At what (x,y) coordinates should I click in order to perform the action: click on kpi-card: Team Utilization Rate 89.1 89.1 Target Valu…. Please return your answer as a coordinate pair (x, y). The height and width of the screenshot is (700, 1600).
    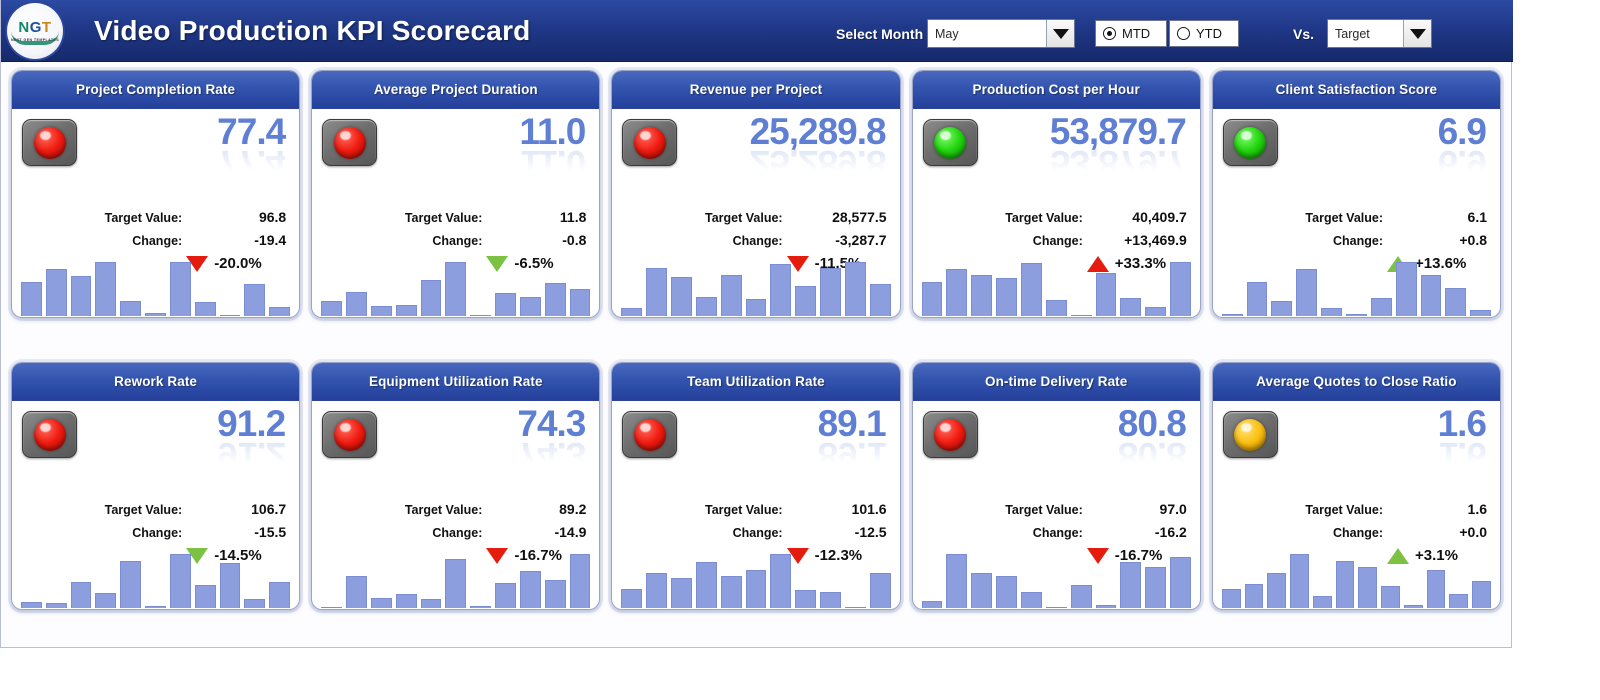
    Looking at the image, I should click on (756, 486).